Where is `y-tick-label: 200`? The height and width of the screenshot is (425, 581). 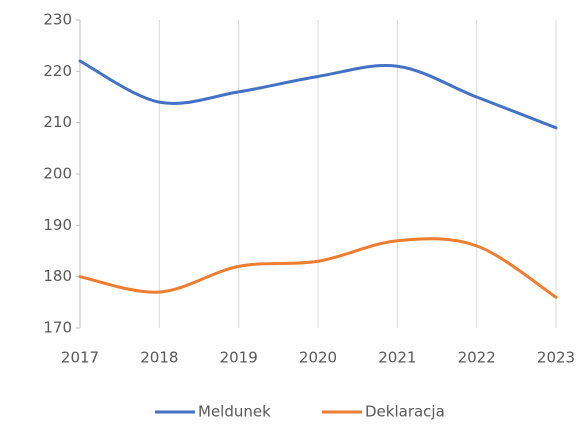
y-tick-label: 200 is located at coordinates (57, 174).